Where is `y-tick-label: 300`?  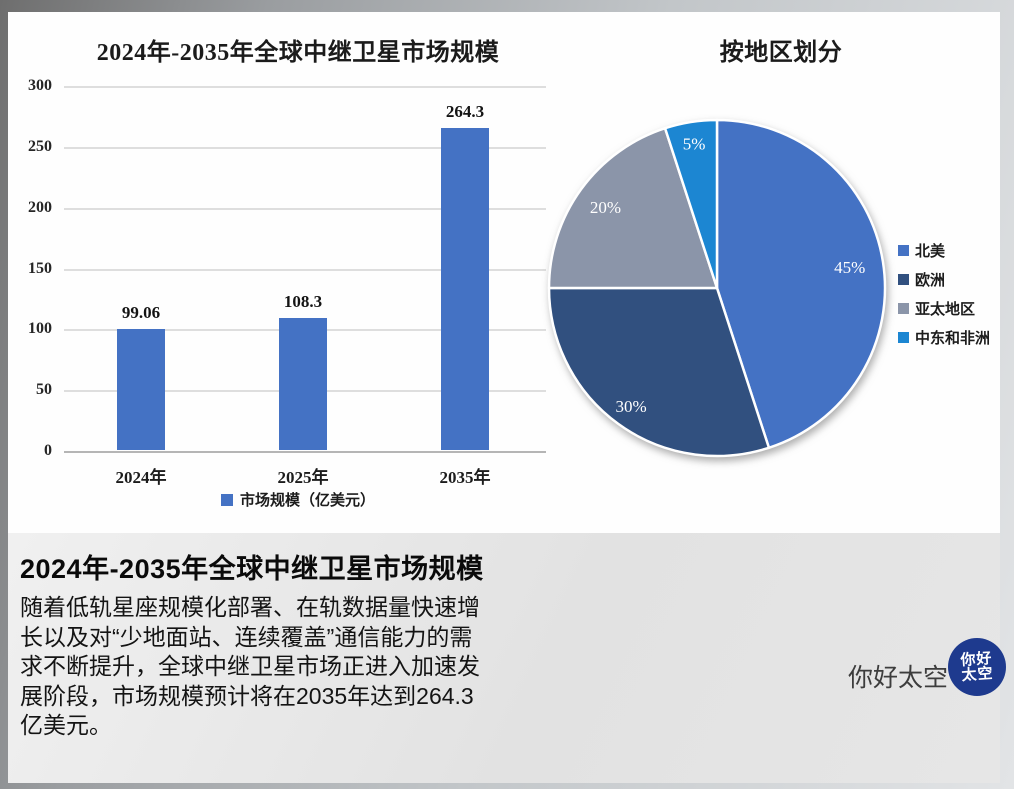 y-tick-label: 300 is located at coordinates (40, 85).